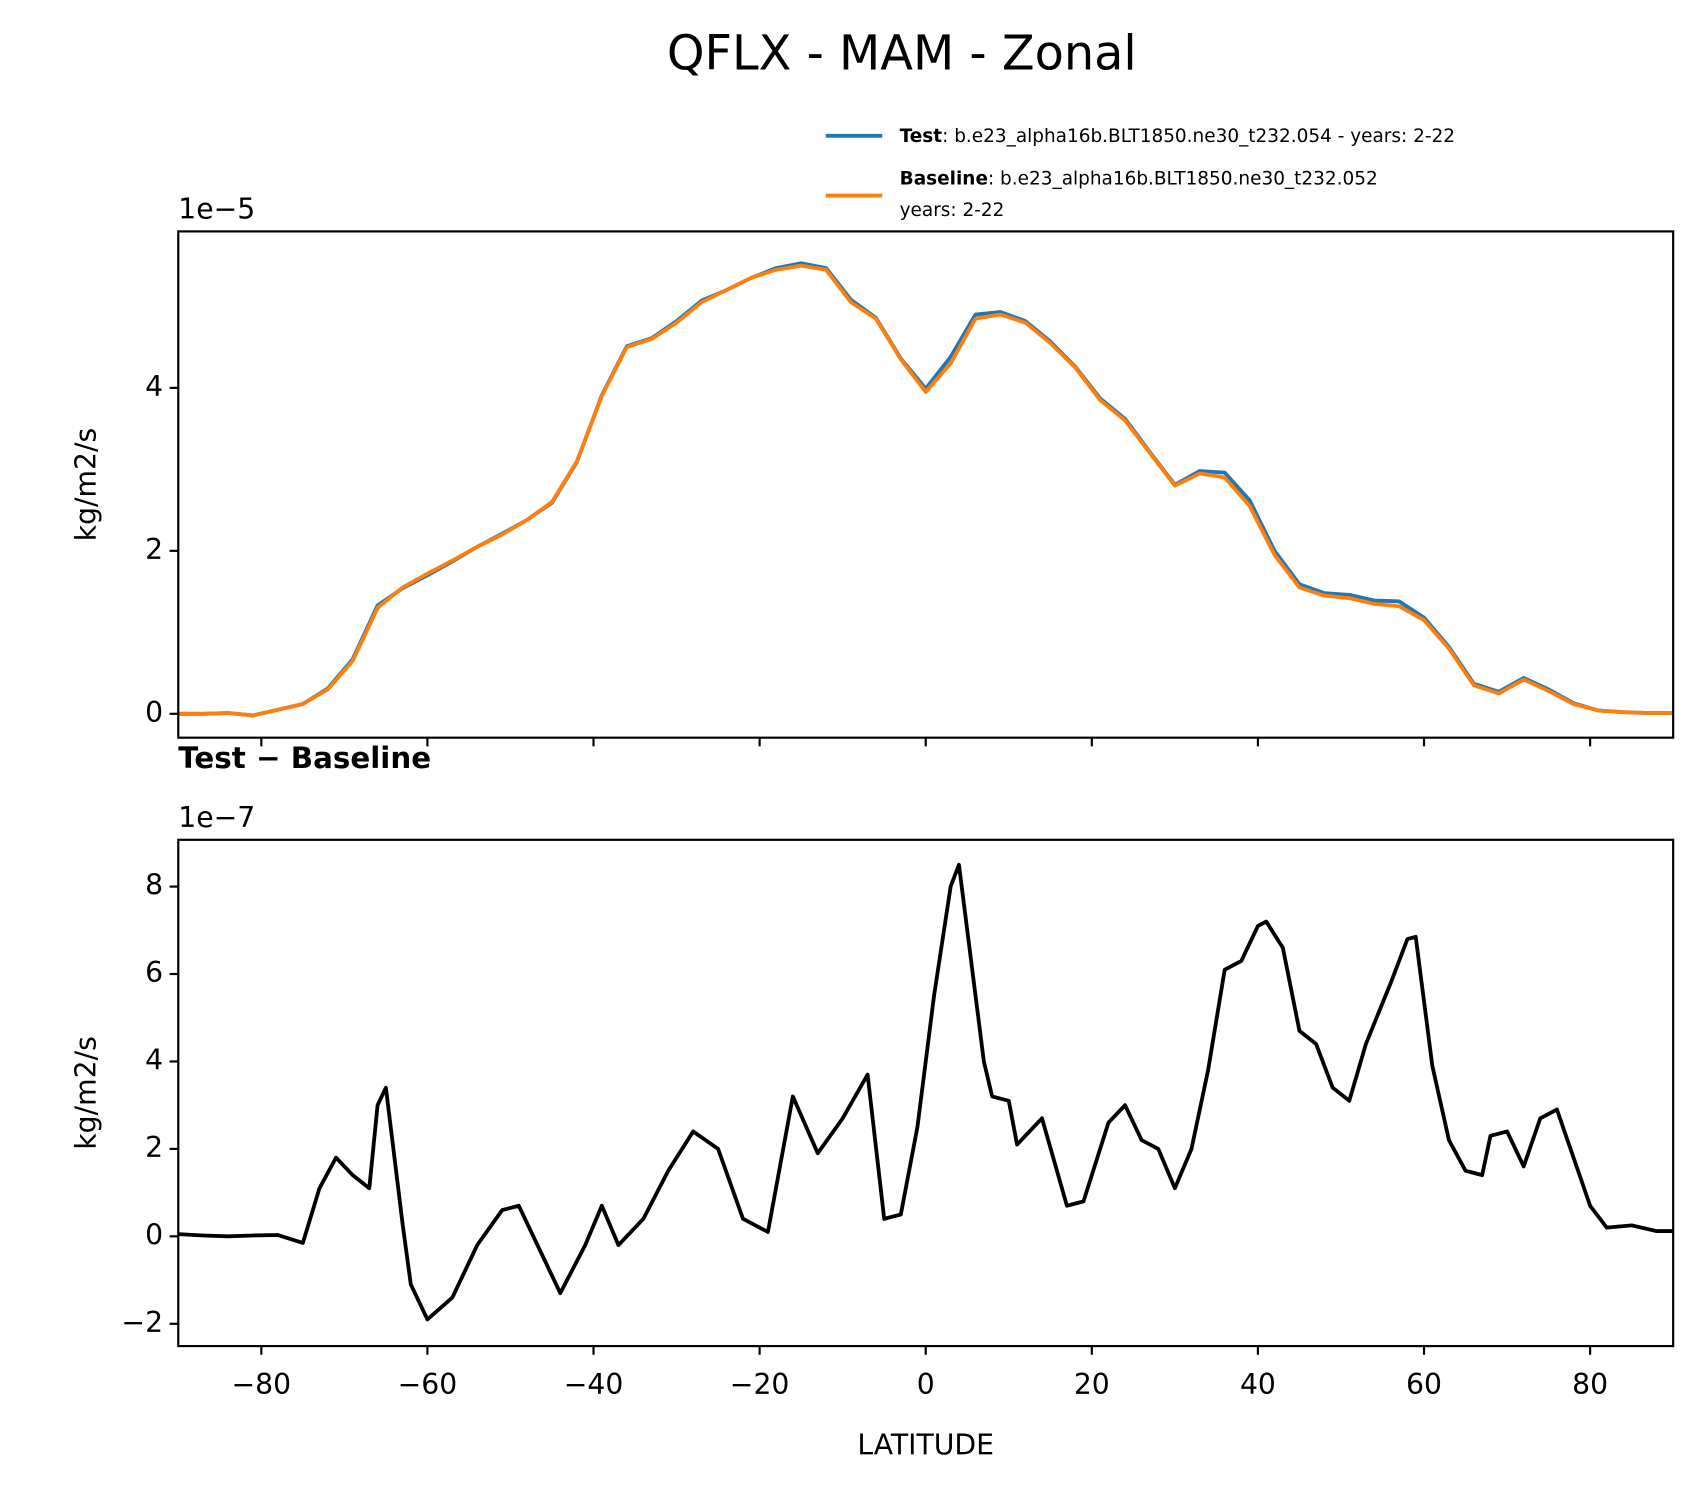  Describe the element at coordinates (944, 178) in the screenshot. I see `legend-name: Baseline` at that location.